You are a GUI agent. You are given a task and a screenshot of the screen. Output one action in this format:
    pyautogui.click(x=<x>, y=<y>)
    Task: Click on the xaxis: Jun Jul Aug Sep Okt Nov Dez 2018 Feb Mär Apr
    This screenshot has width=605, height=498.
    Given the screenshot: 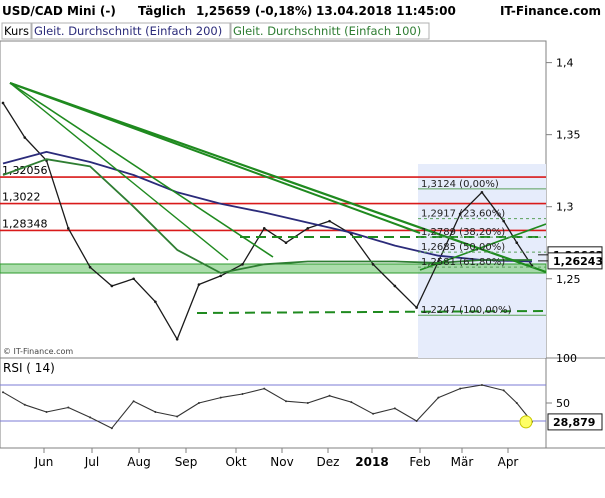 What is the action you would take?
    pyautogui.click(x=276, y=458)
    